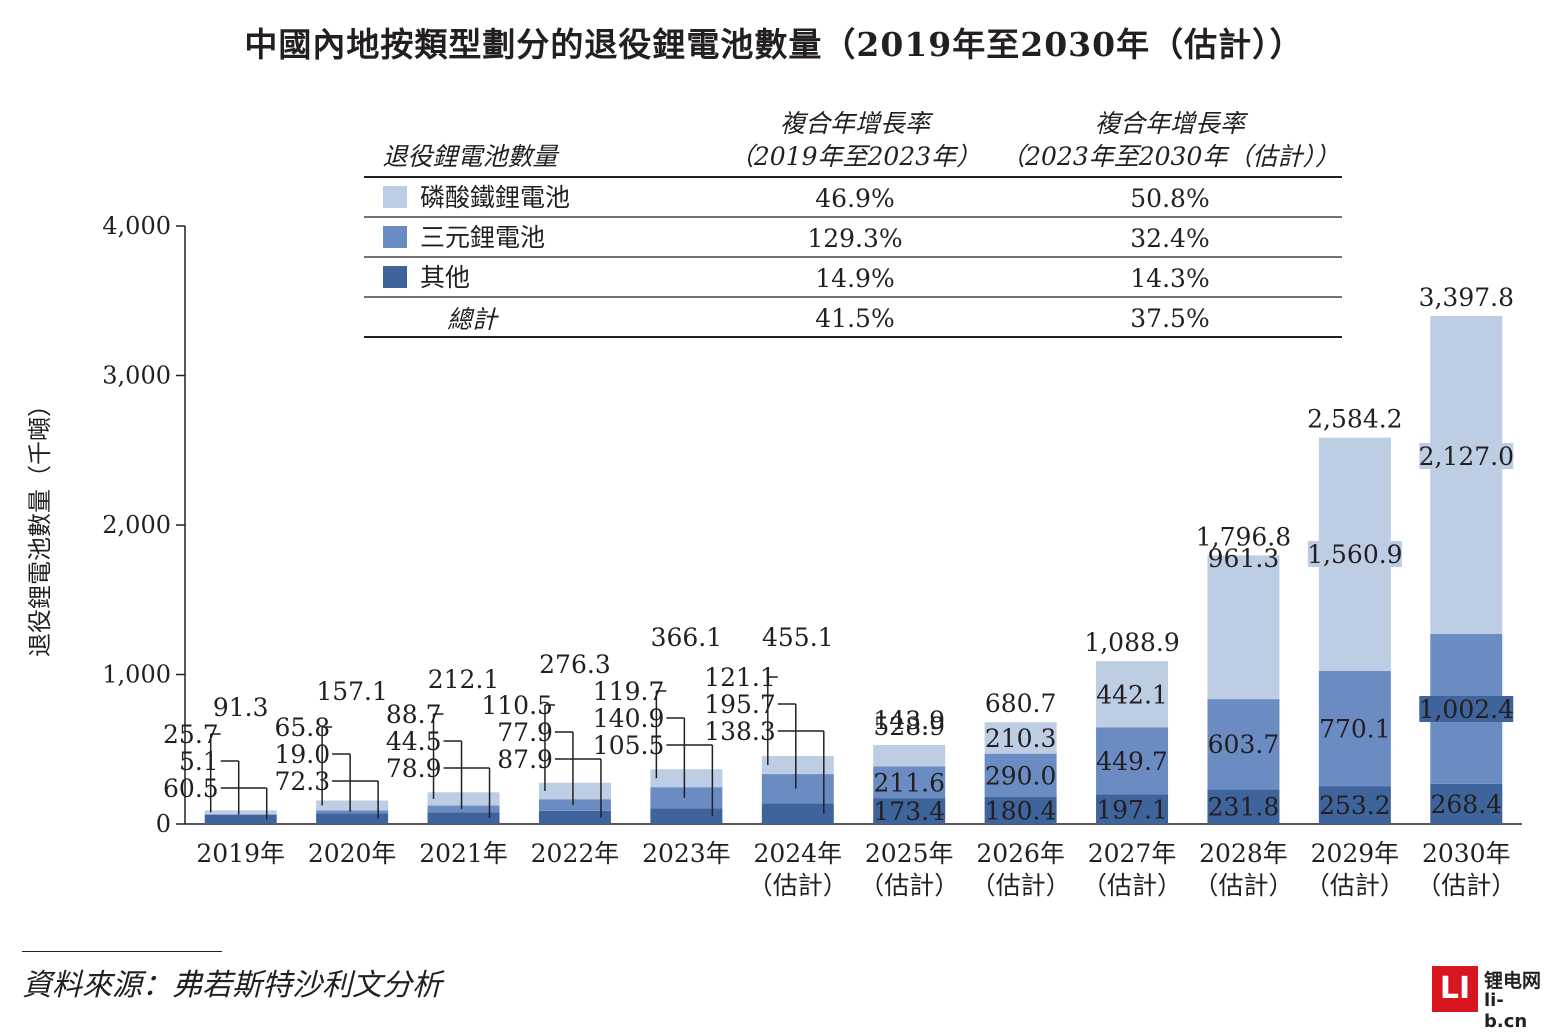 This screenshot has width=1548, height=1032. Describe the element at coordinates (797, 853) in the screenshot. I see `x-tick-label: 2024年` at that location.